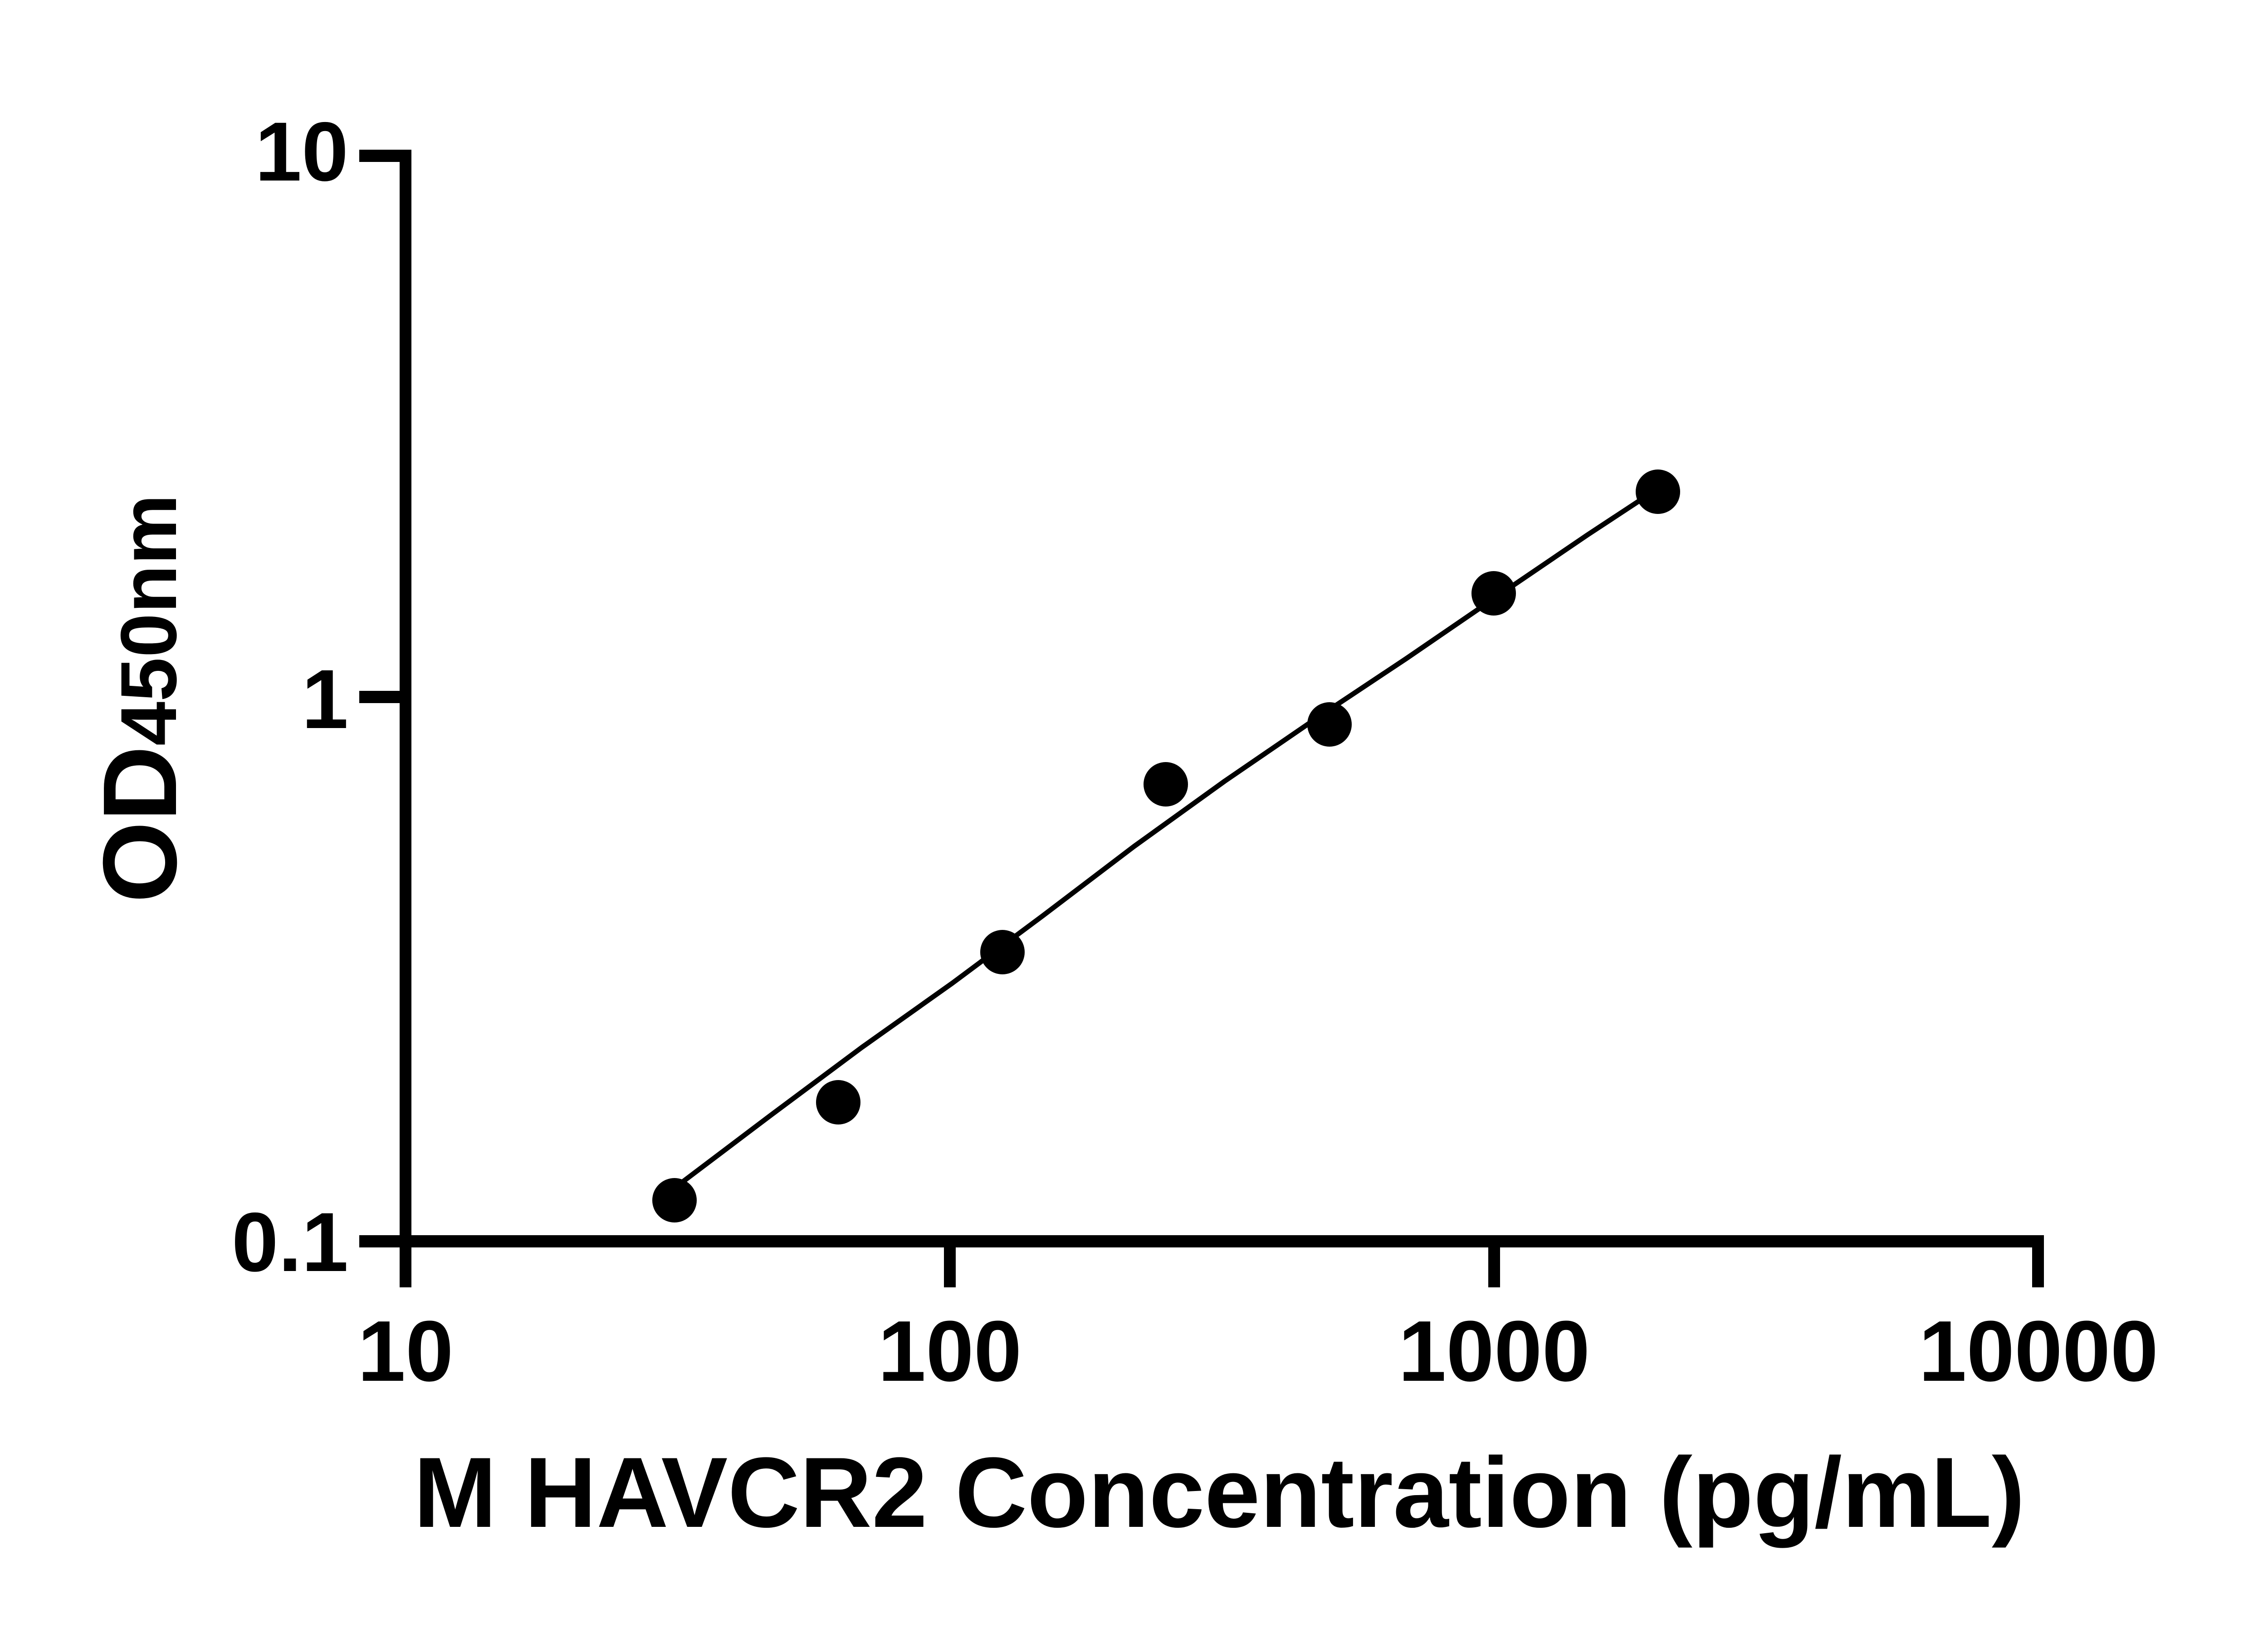 This screenshot has height=1633, width=2268. Describe the element at coordinates (950, 1351) in the screenshot. I see `svg-text: 100` at that location.